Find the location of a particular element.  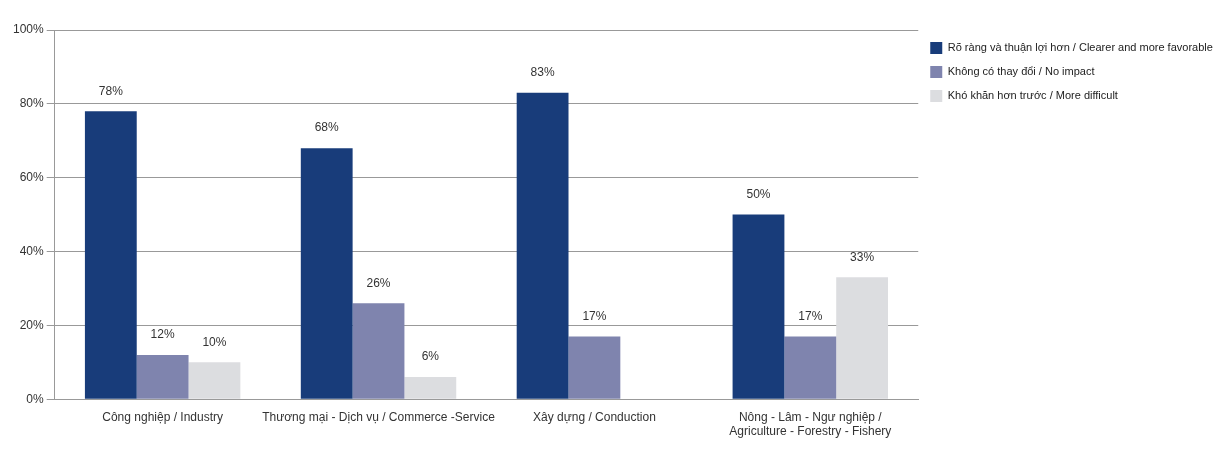

data-label: 10% is located at coordinates (214, 341).